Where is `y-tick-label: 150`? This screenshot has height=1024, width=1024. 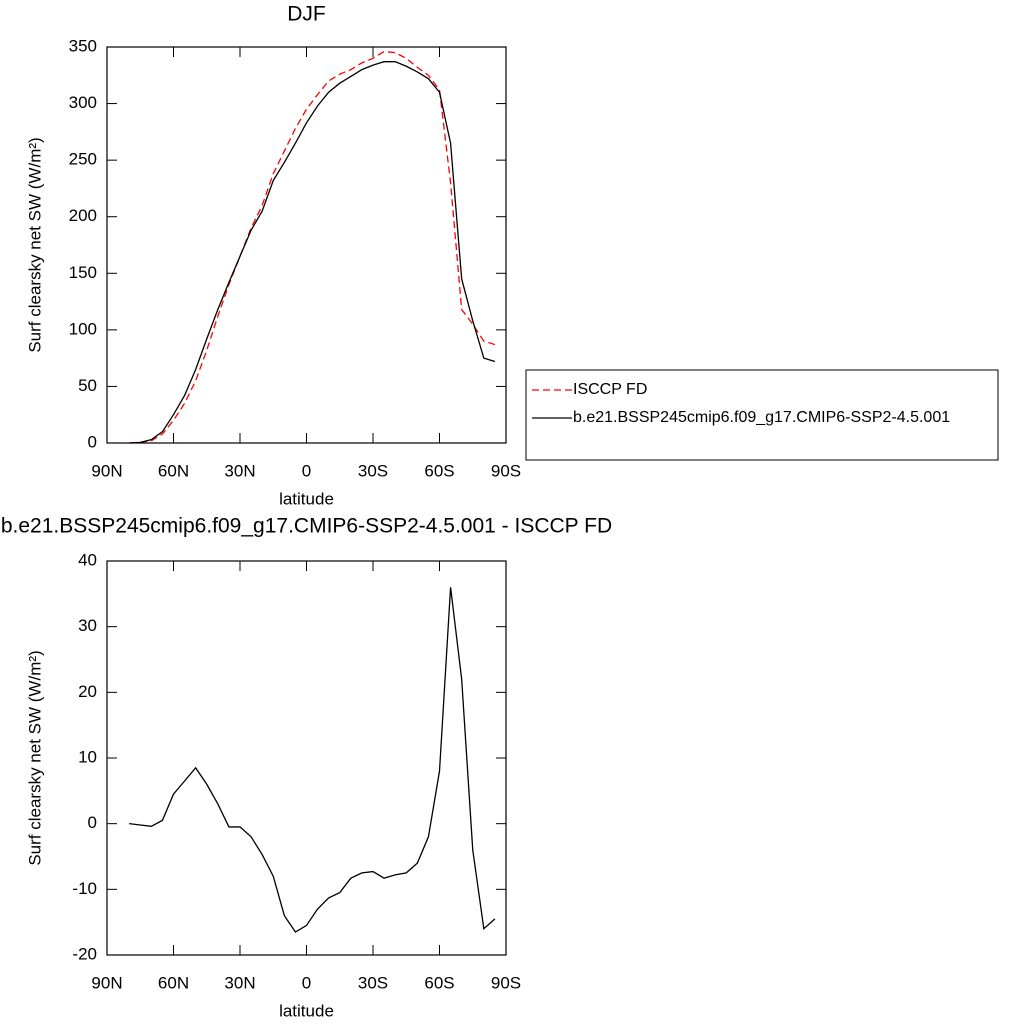
y-tick-label: 150 is located at coordinates (83, 272).